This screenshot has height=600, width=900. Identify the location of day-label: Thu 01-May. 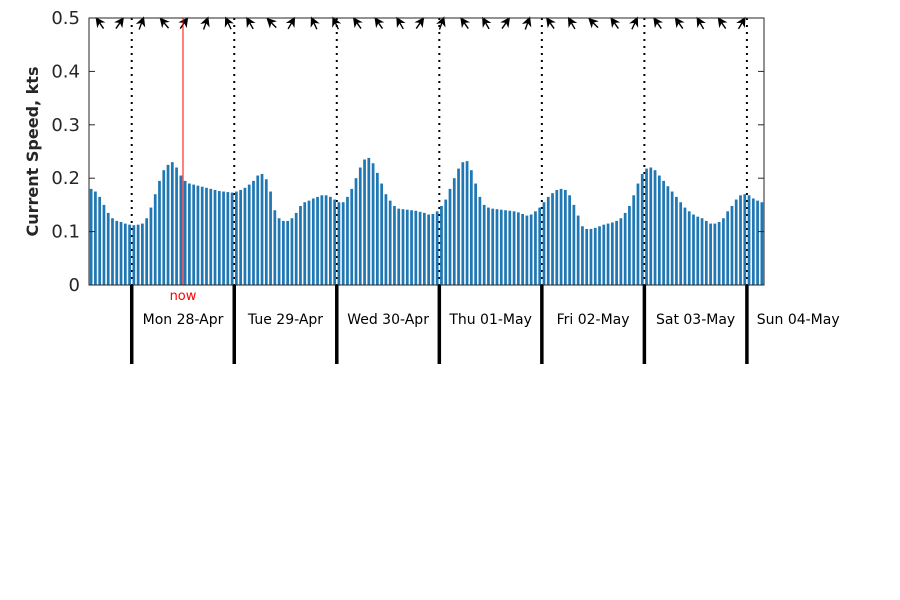
(490, 320).